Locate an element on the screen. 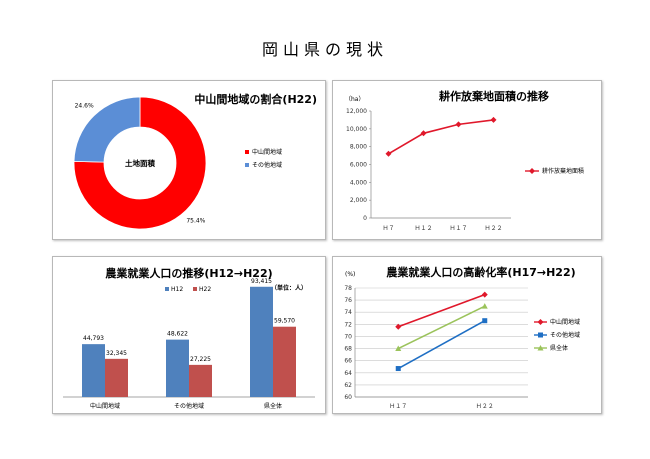  bar-value-label: 48,622 is located at coordinates (177, 334).